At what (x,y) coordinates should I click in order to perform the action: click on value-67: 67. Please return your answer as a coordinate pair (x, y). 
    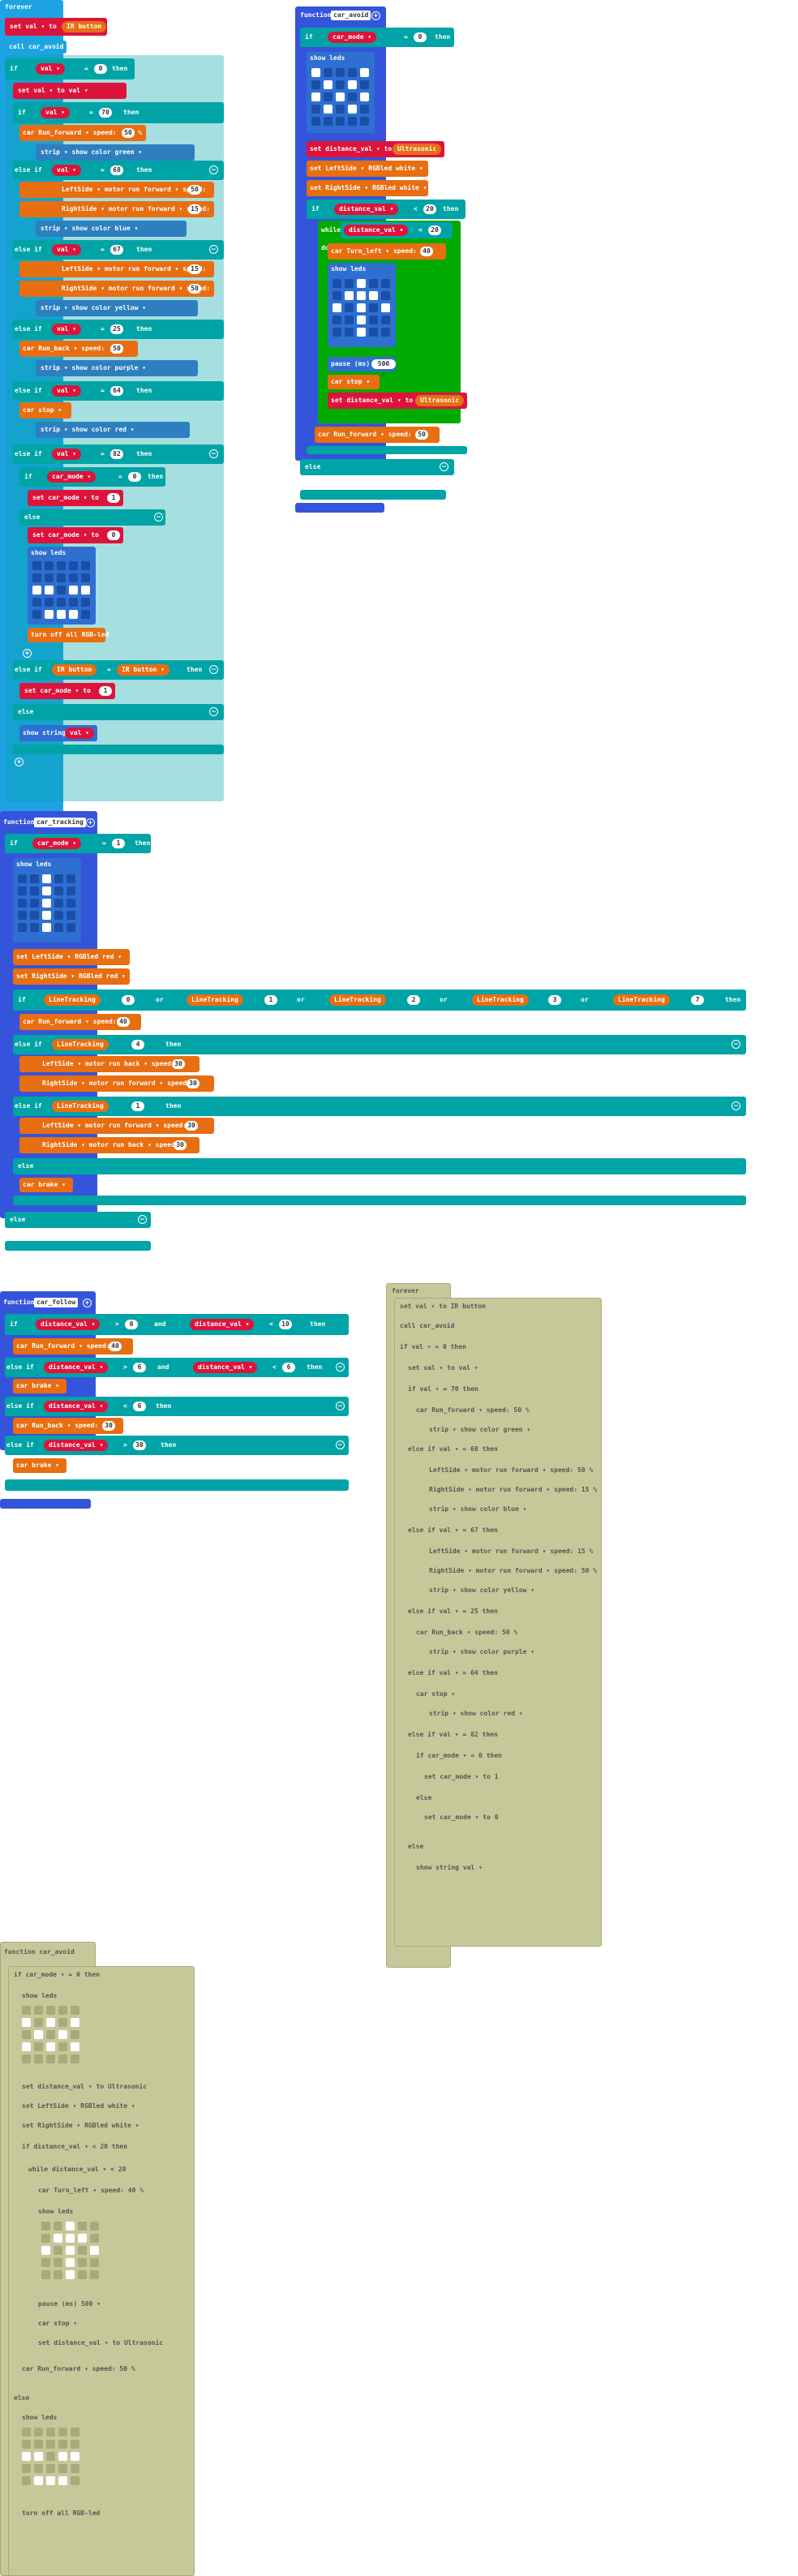
    Looking at the image, I should click on (117, 250).